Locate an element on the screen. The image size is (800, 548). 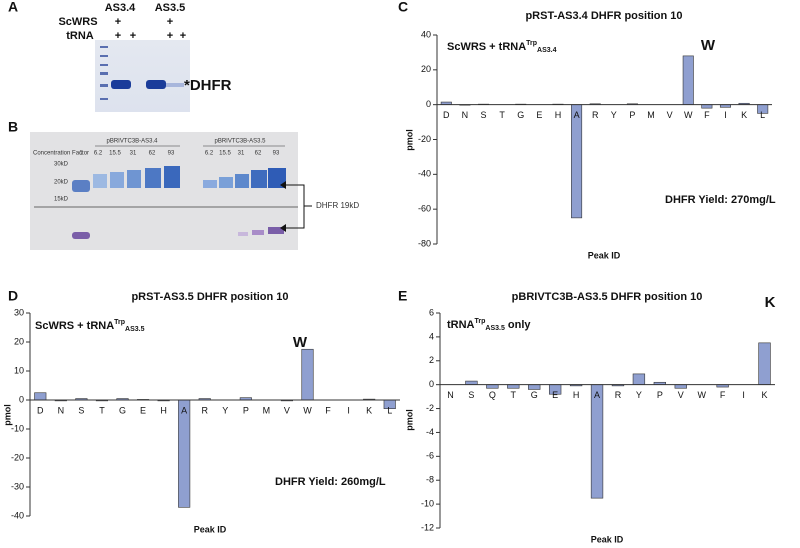
x-tick-label: E is located at coordinates (539, 115).